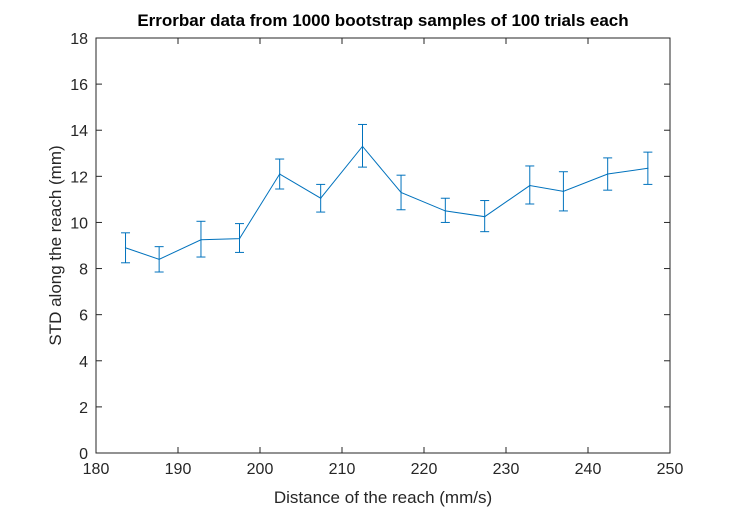 Image resolution: width=741 pixels, height=511 pixels. What do you see at coordinates (79, 39) in the screenshot?
I see `y-tick-label: 18` at bounding box center [79, 39].